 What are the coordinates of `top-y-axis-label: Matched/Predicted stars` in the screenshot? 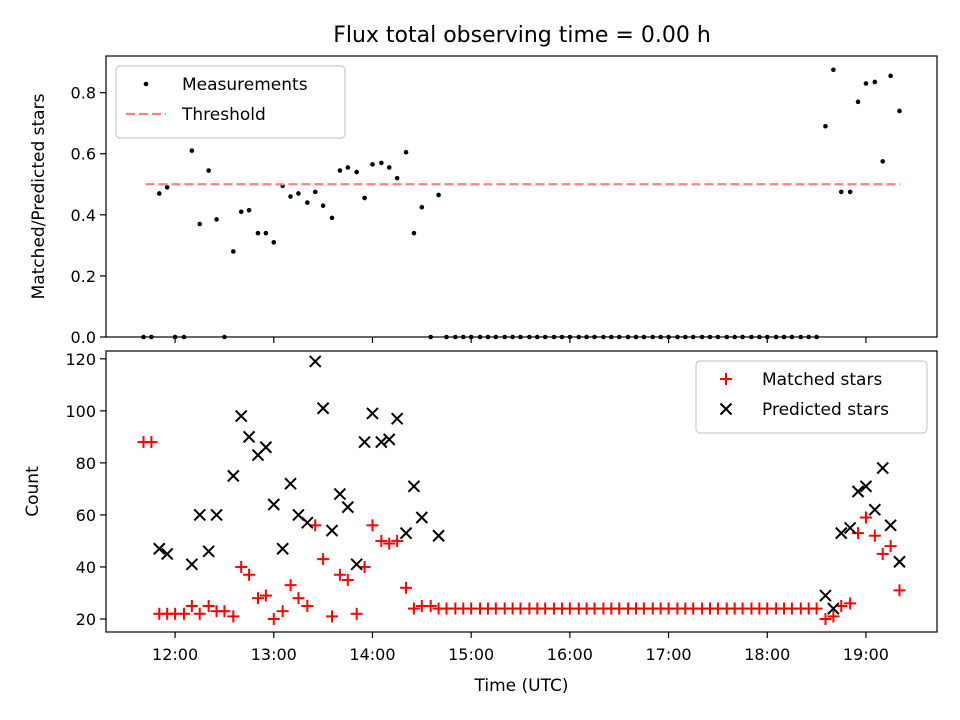 It's located at (39, 196).